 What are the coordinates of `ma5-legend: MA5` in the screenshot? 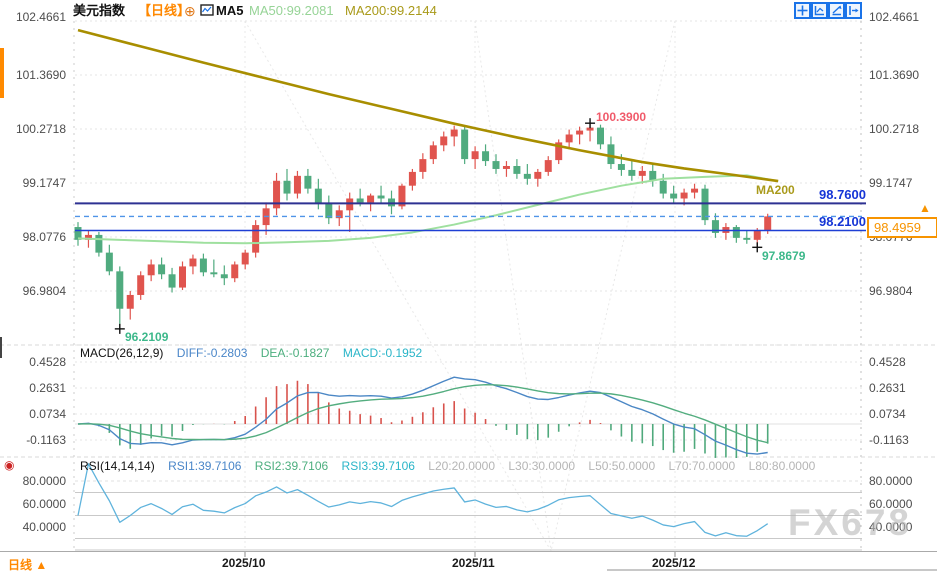 It's located at (230, 10).